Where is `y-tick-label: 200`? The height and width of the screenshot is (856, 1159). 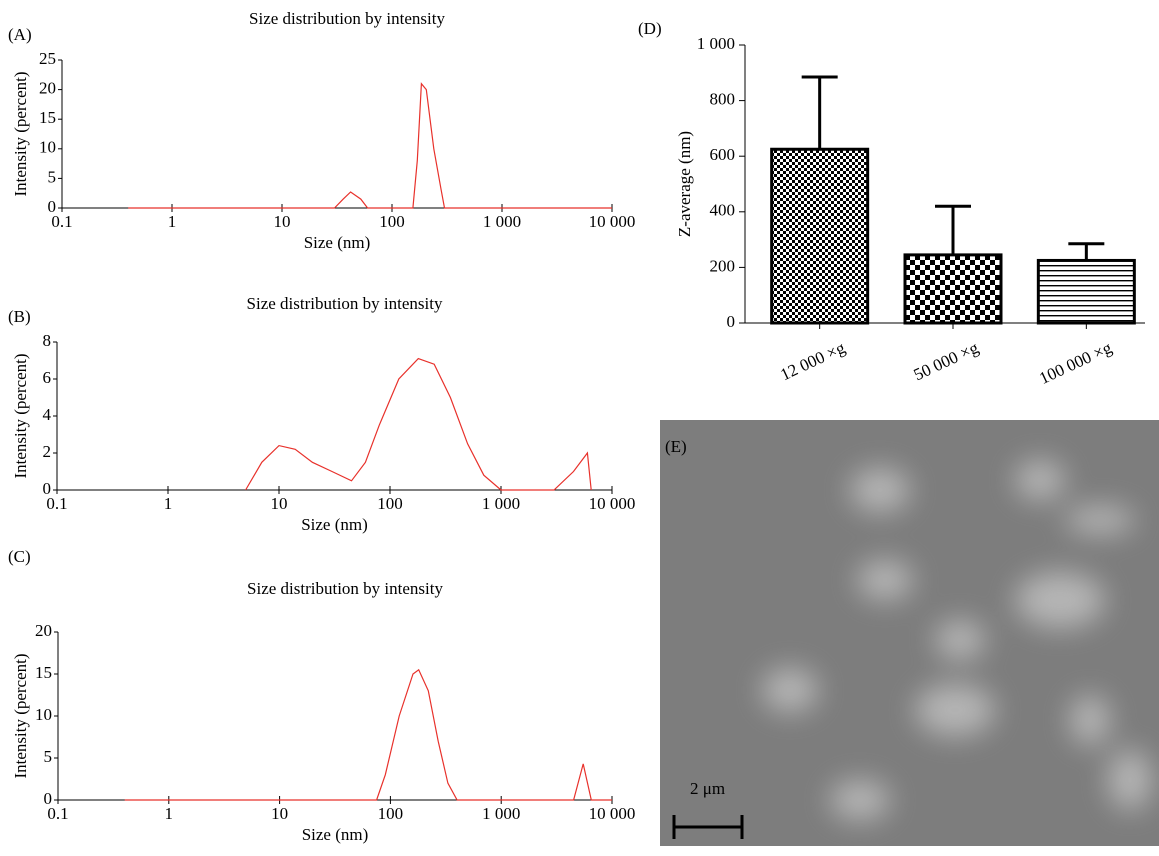
y-tick-label: 200 is located at coordinates (723, 265).